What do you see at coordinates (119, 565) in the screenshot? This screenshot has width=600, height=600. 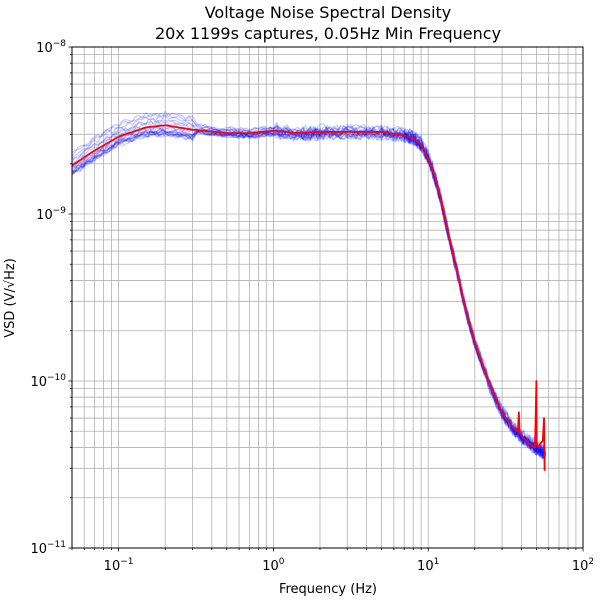 I see `x-tick-label: 10⁻¹` at bounding box center [119, 565].